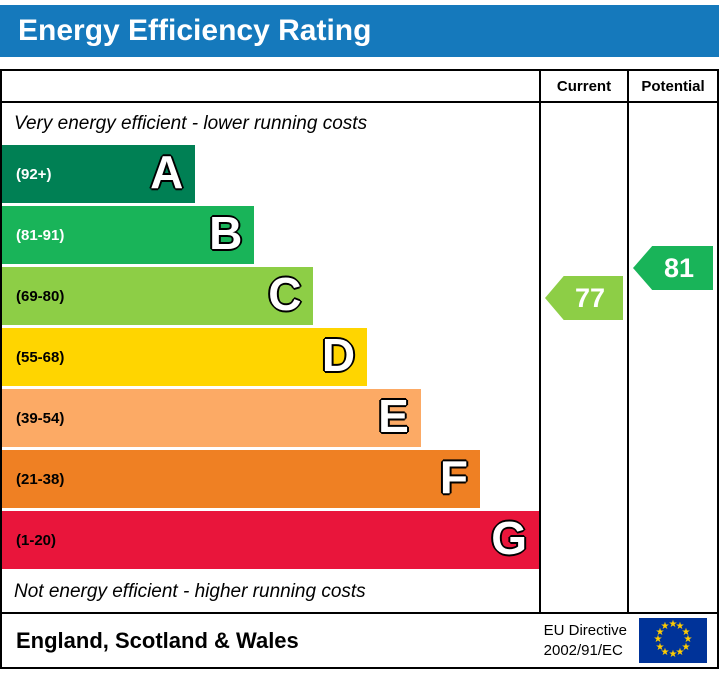 The width and height of the screenshot is (719, 675). I want to click on band-row-c: (69-80) C, so click(270, 297).